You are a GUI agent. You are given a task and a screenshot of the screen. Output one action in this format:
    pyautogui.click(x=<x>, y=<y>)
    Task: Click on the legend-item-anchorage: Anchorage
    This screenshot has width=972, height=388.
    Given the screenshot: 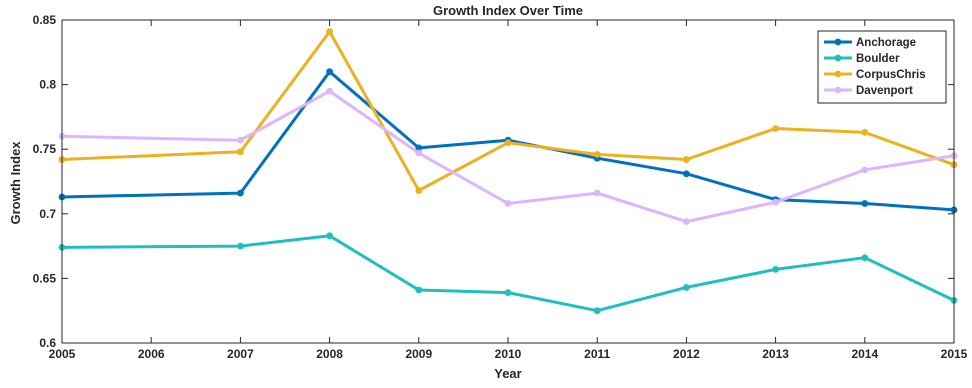 What is the action you would take?
    pyautogui.click(x=870, y=43)
    